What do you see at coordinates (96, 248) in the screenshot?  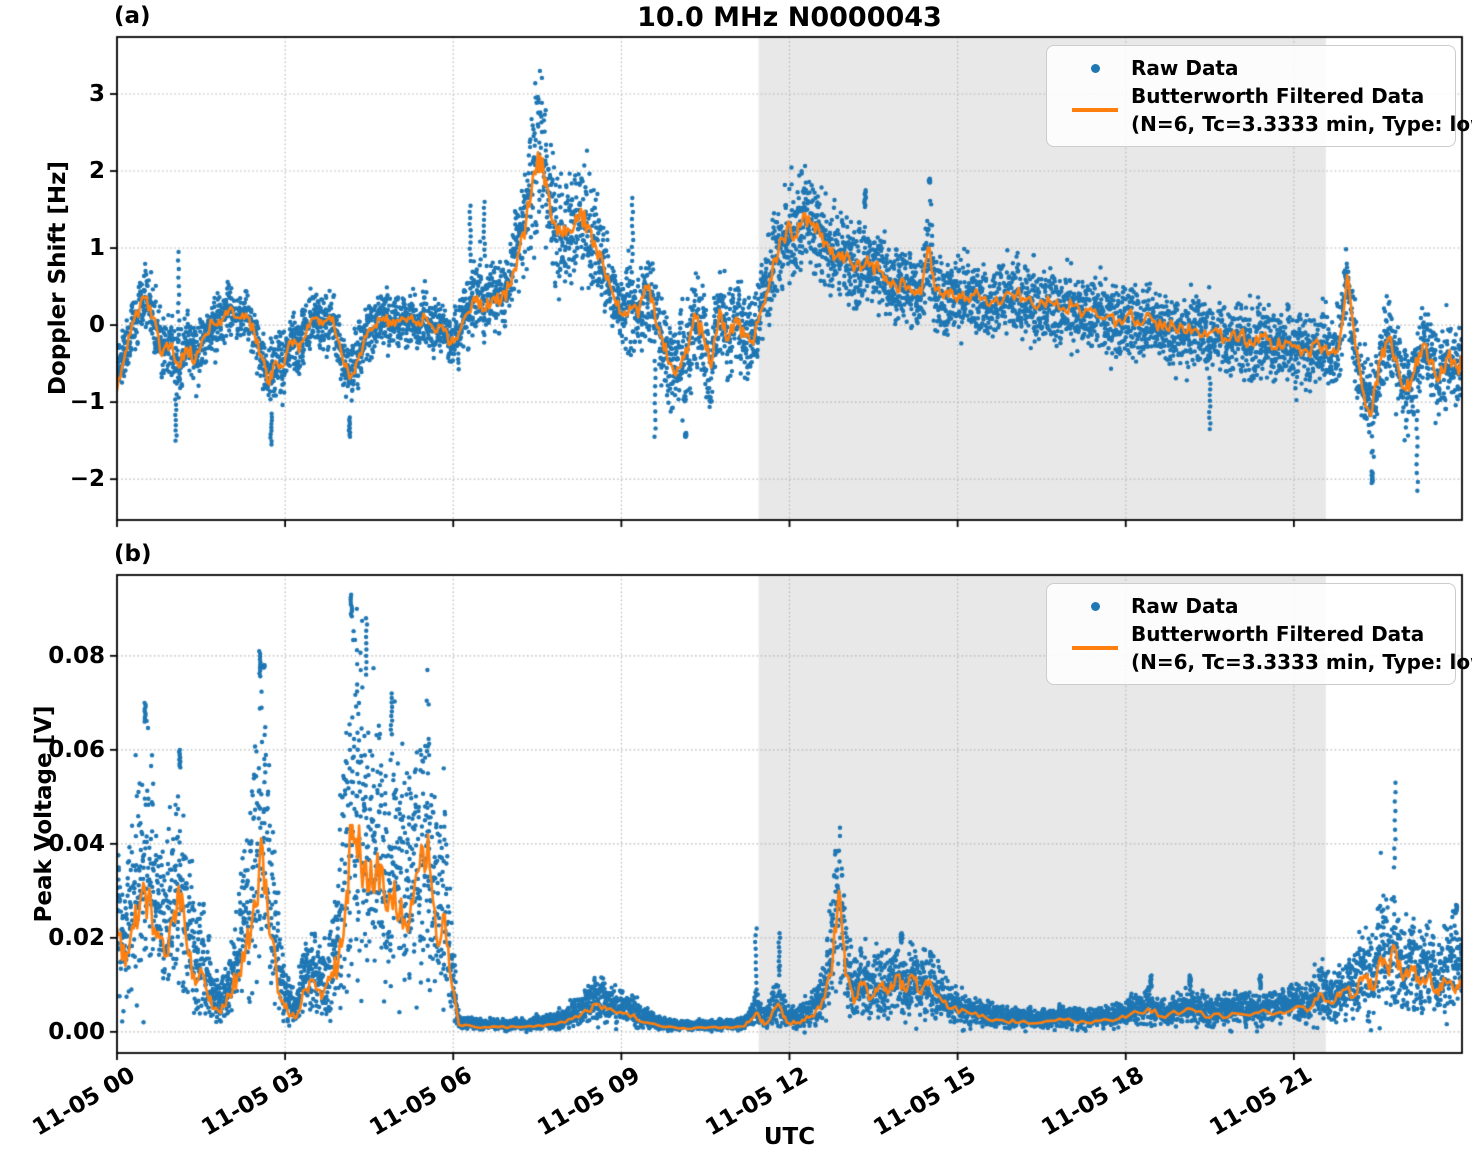 I see `y-tick-label: 1` at bounding box center [96, 248].